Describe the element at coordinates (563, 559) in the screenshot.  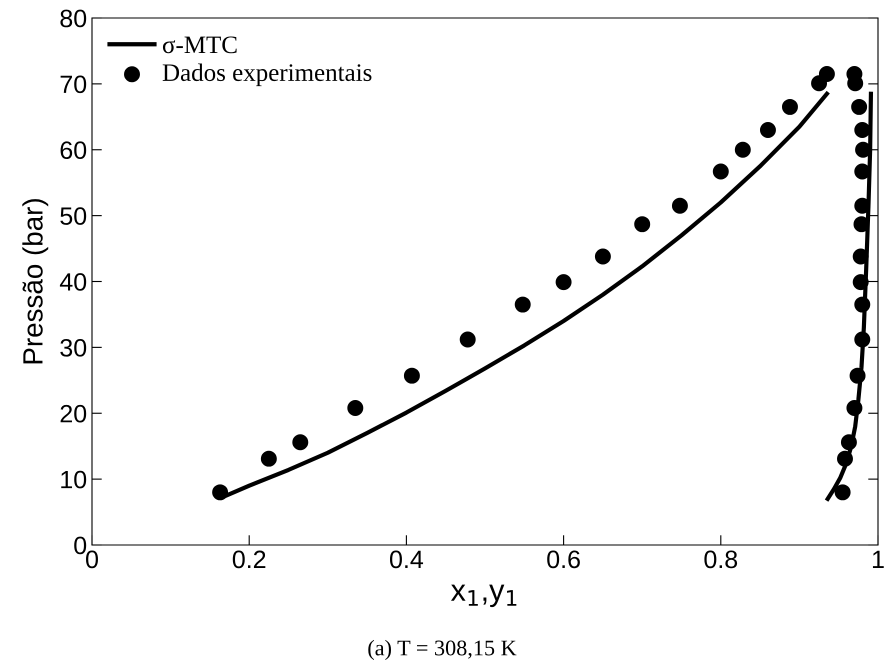
I see `x-tick-label: 0.6` at that location.